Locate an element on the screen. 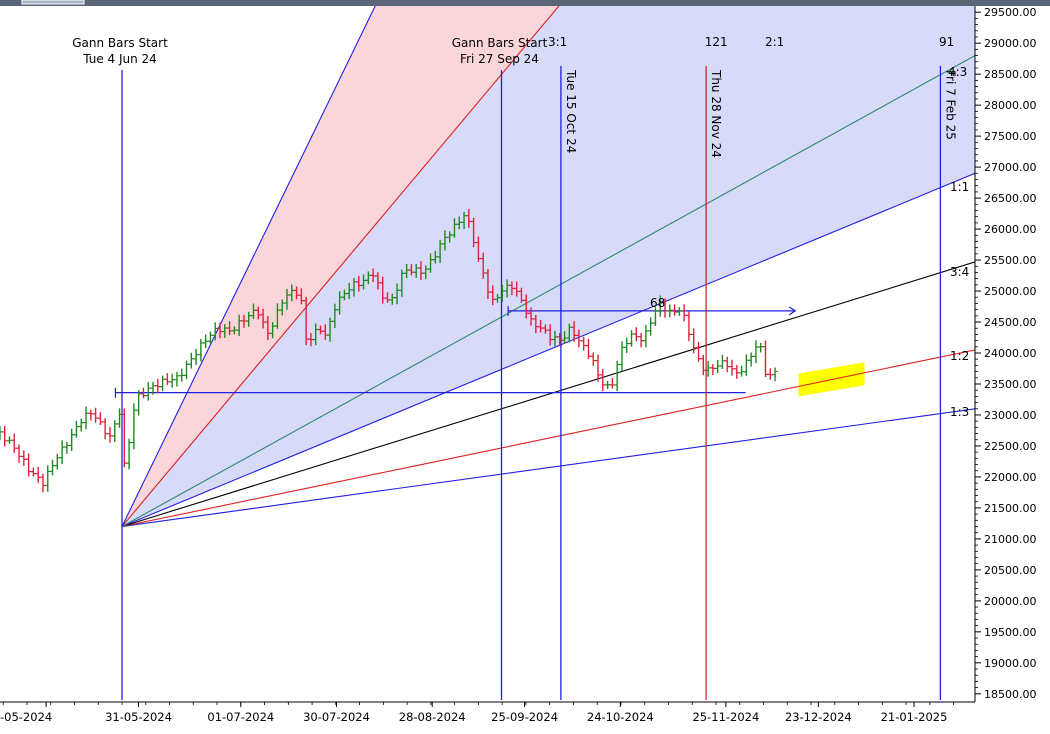 This screenshot has height=734, width=1050. x-tick-label-5: 25-09-2024 is located at coordinates (524, 717).